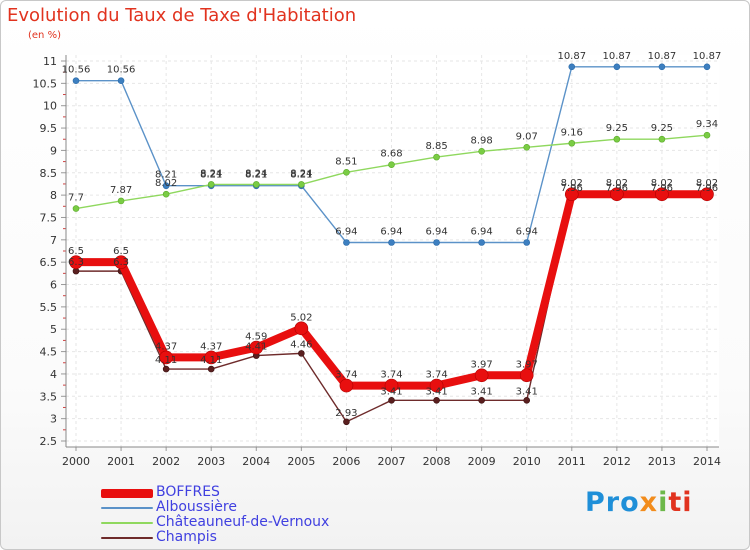 The height and width of the screenshot is (550, 750). Describe the element at coordinates (121, 70) in the screenshot. I see `data-label-1: 10.56` at that location.